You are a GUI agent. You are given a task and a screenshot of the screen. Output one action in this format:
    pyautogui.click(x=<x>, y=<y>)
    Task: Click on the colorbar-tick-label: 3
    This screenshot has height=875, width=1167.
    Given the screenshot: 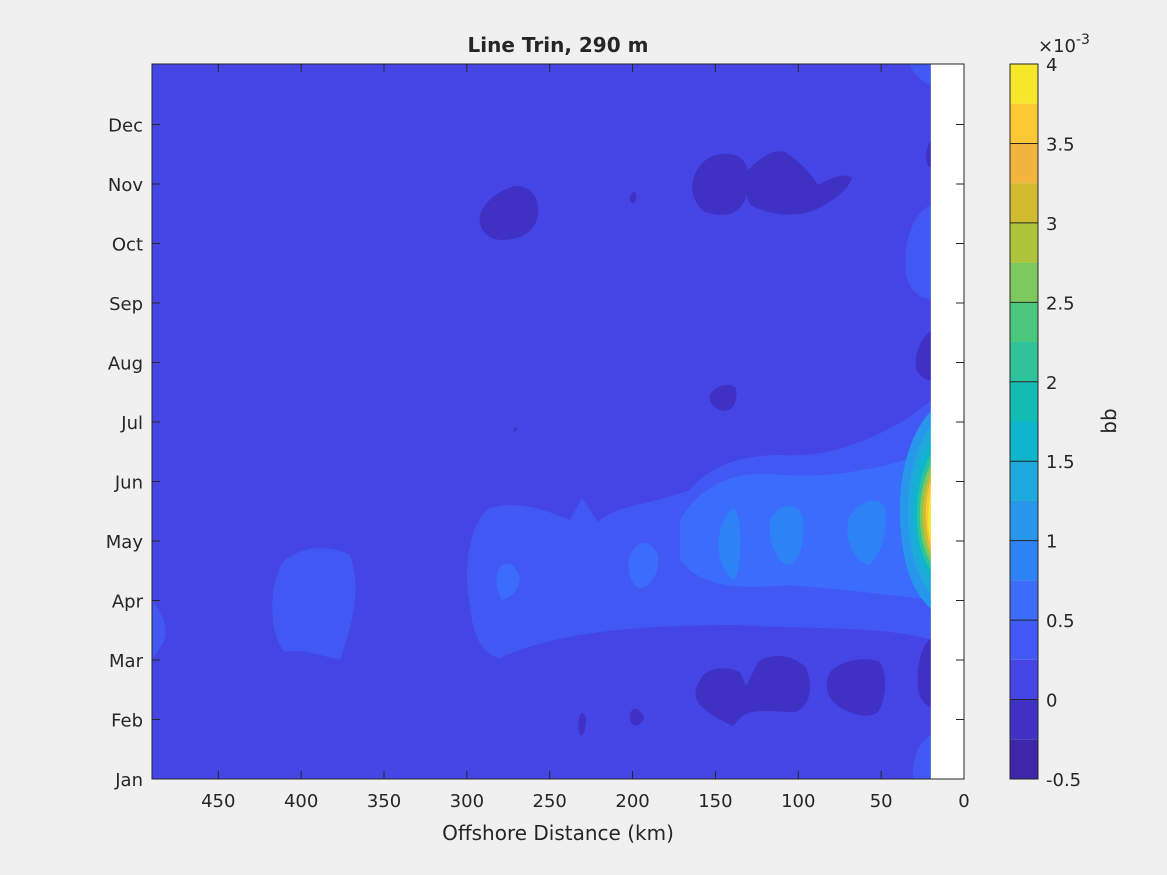 What is the action you would take?
    pyautogui.click(x=1051, y=224)
    